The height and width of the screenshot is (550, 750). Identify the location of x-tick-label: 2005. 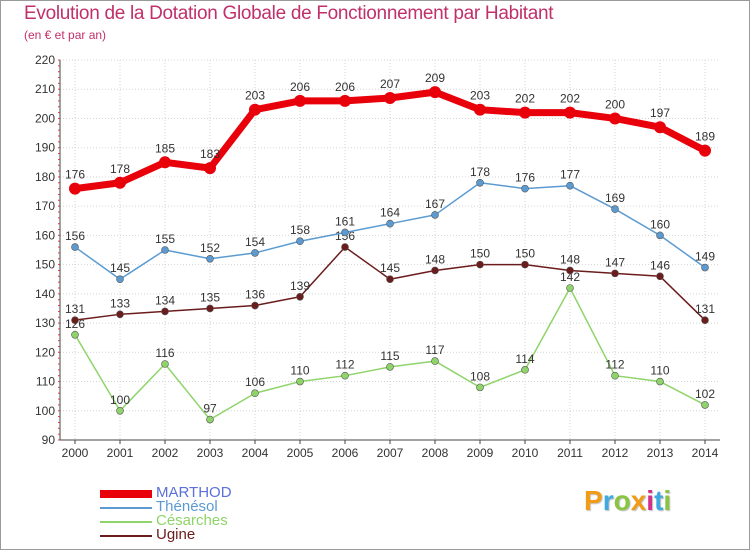
(300, 453).